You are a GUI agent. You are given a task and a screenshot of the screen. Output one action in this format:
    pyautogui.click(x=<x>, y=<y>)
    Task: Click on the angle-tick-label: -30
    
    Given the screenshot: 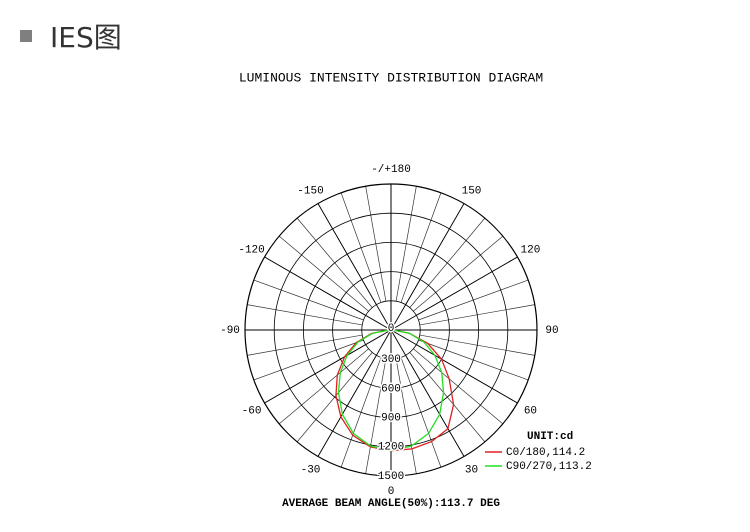 What is the action you would take?
    pyautogui.click(x=311, y=470)
    